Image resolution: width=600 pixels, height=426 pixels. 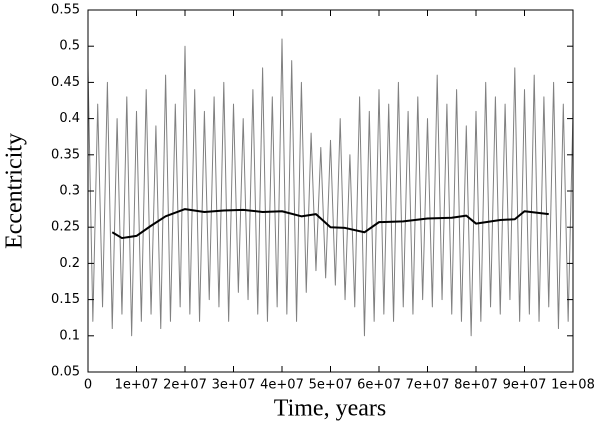 What do you see at coordinates (476, 385) in the screenshot?
I see `x-tick-label: 8e+07` at bounding box center [476, 385].